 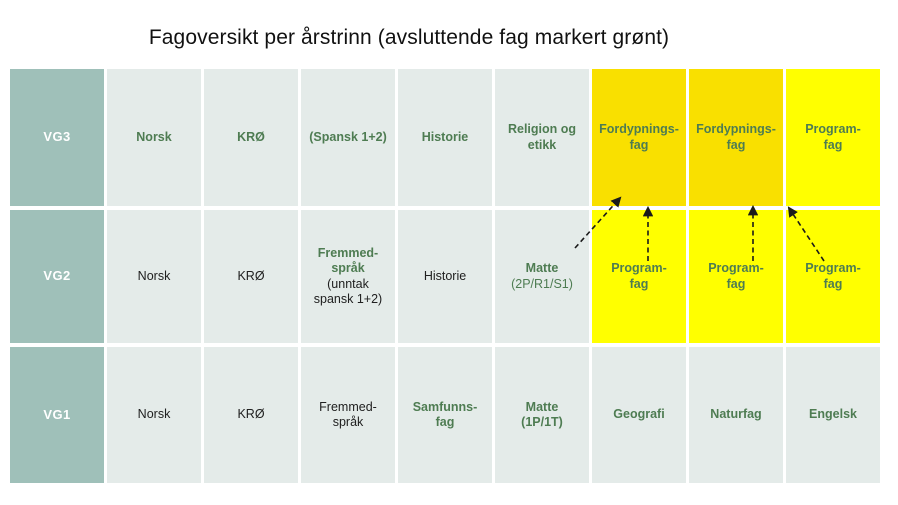 What do you see at coordinates (542, 129) in the screenshot?
I see `cell-text: Religion og` at bounding box center [542, 129].